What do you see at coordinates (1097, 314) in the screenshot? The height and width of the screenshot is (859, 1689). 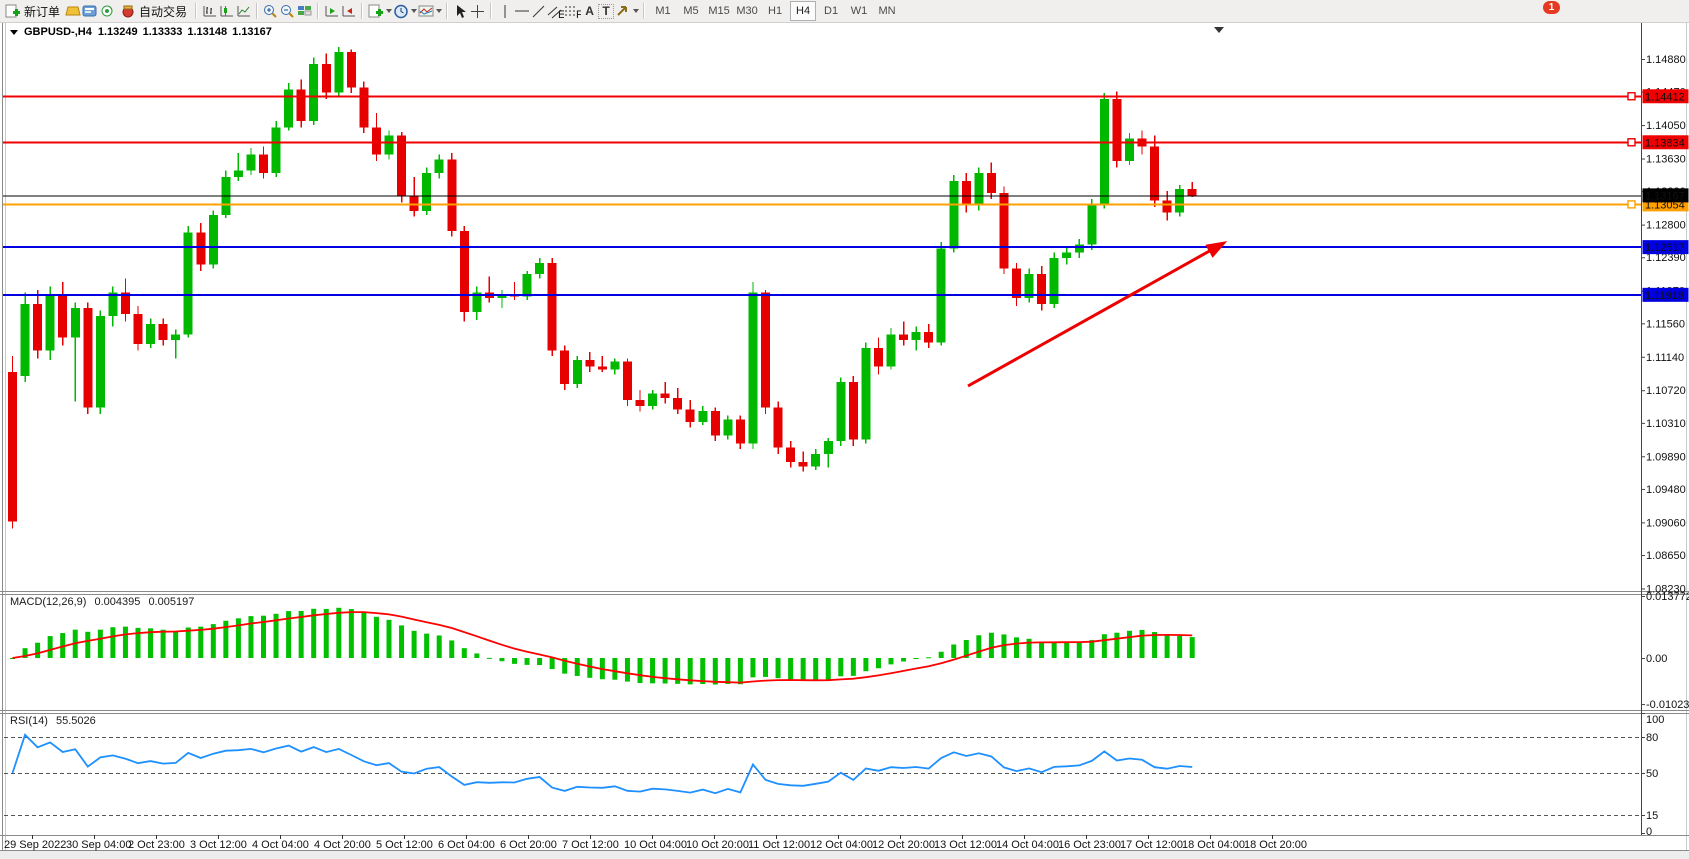 I see `trend-arrow-object` at bounding box center [1097, 314].